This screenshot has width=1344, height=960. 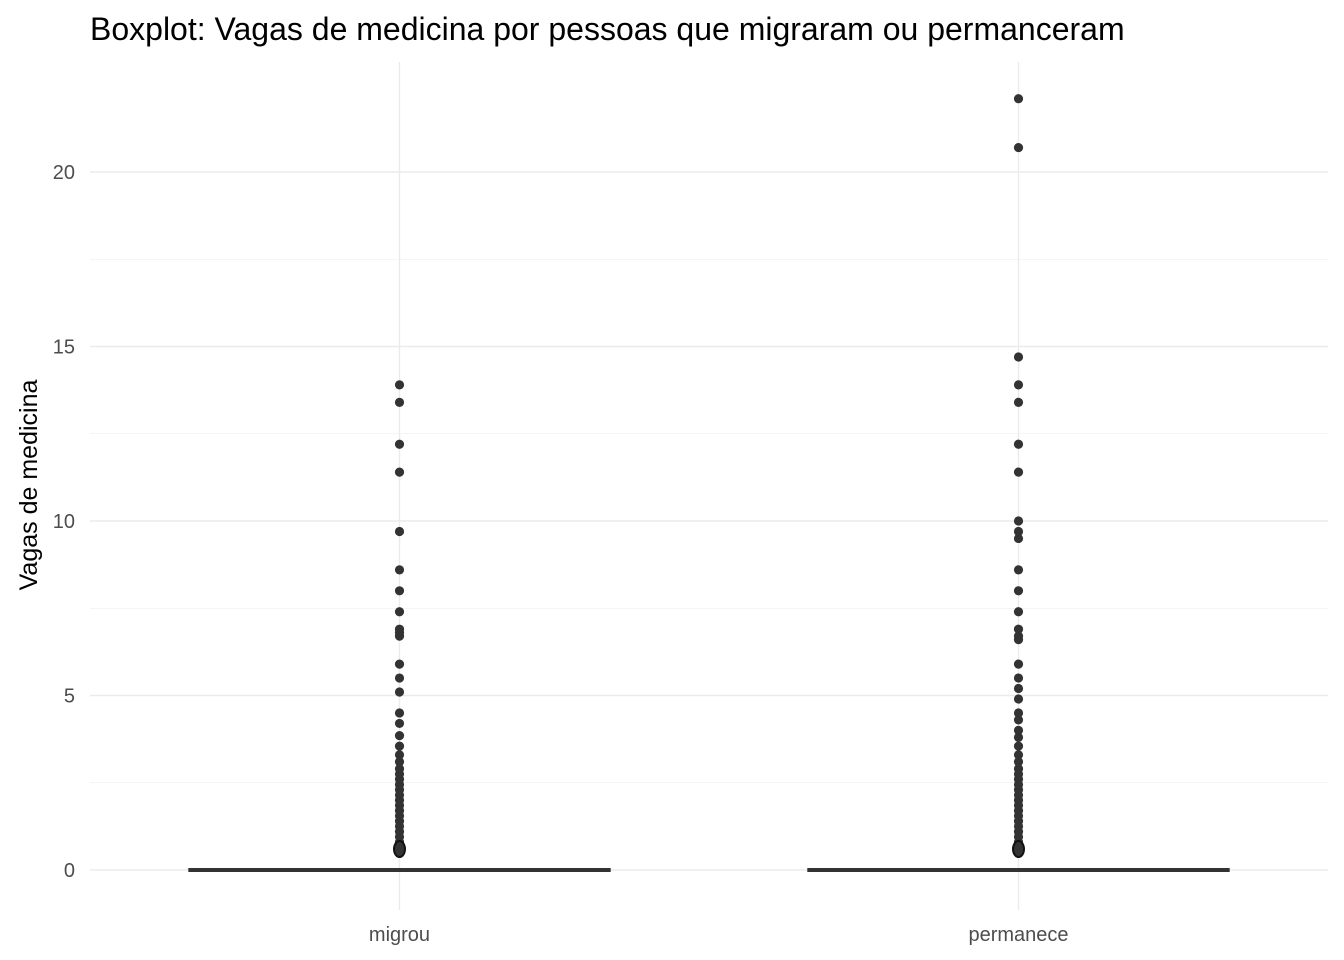 What do you see at coordinates (399, 870) in the screenshot?
I see `box-migrou` at bounding box center [399, 870].